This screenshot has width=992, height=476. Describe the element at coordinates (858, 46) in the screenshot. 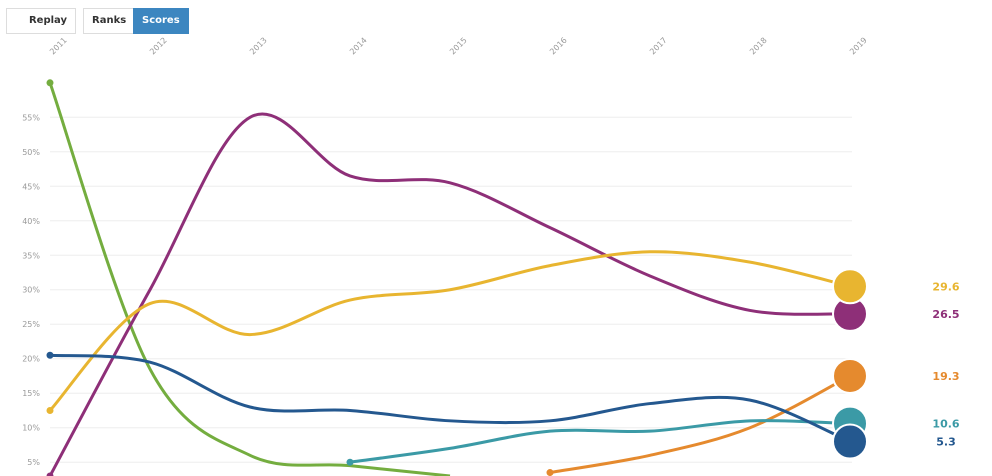

I see `x-tick-label: 2019` at that location.